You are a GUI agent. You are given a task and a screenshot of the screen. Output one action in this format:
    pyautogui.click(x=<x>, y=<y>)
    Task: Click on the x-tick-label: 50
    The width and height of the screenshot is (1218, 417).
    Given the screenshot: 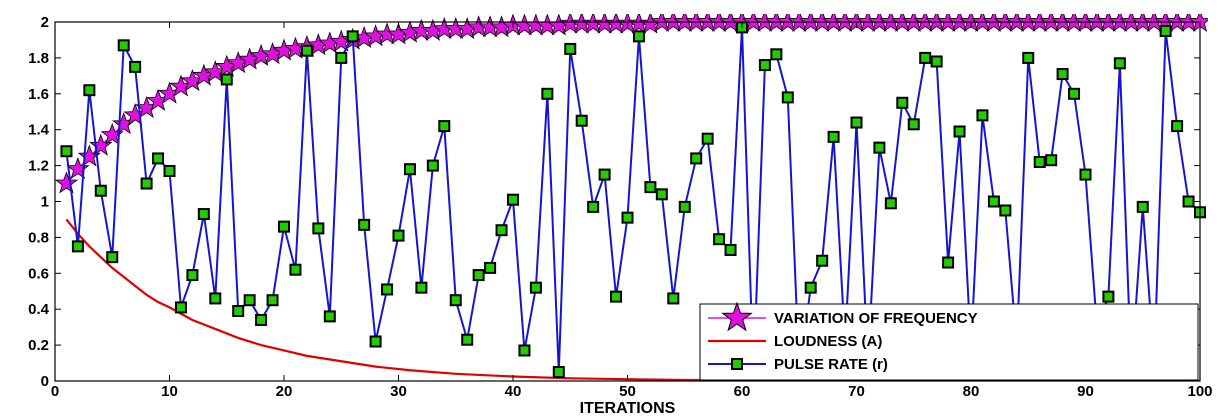 What is the action you would take?
    pyautogui.click(x=627, y=391)
    